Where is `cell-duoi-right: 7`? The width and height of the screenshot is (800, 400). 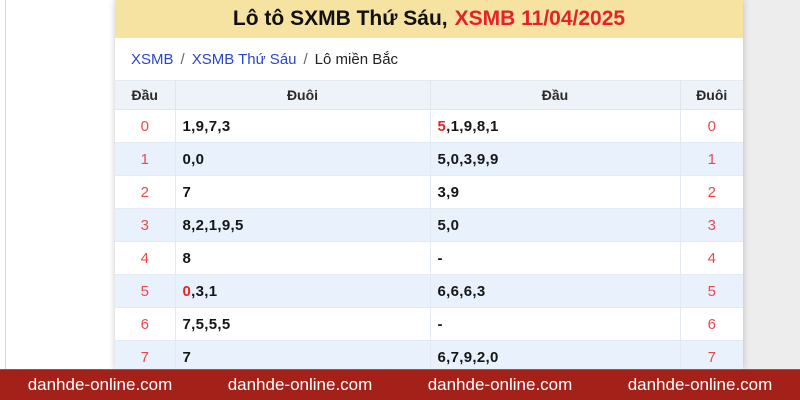 cell-duoi-right: 7 is located at coordinates (711, 354).